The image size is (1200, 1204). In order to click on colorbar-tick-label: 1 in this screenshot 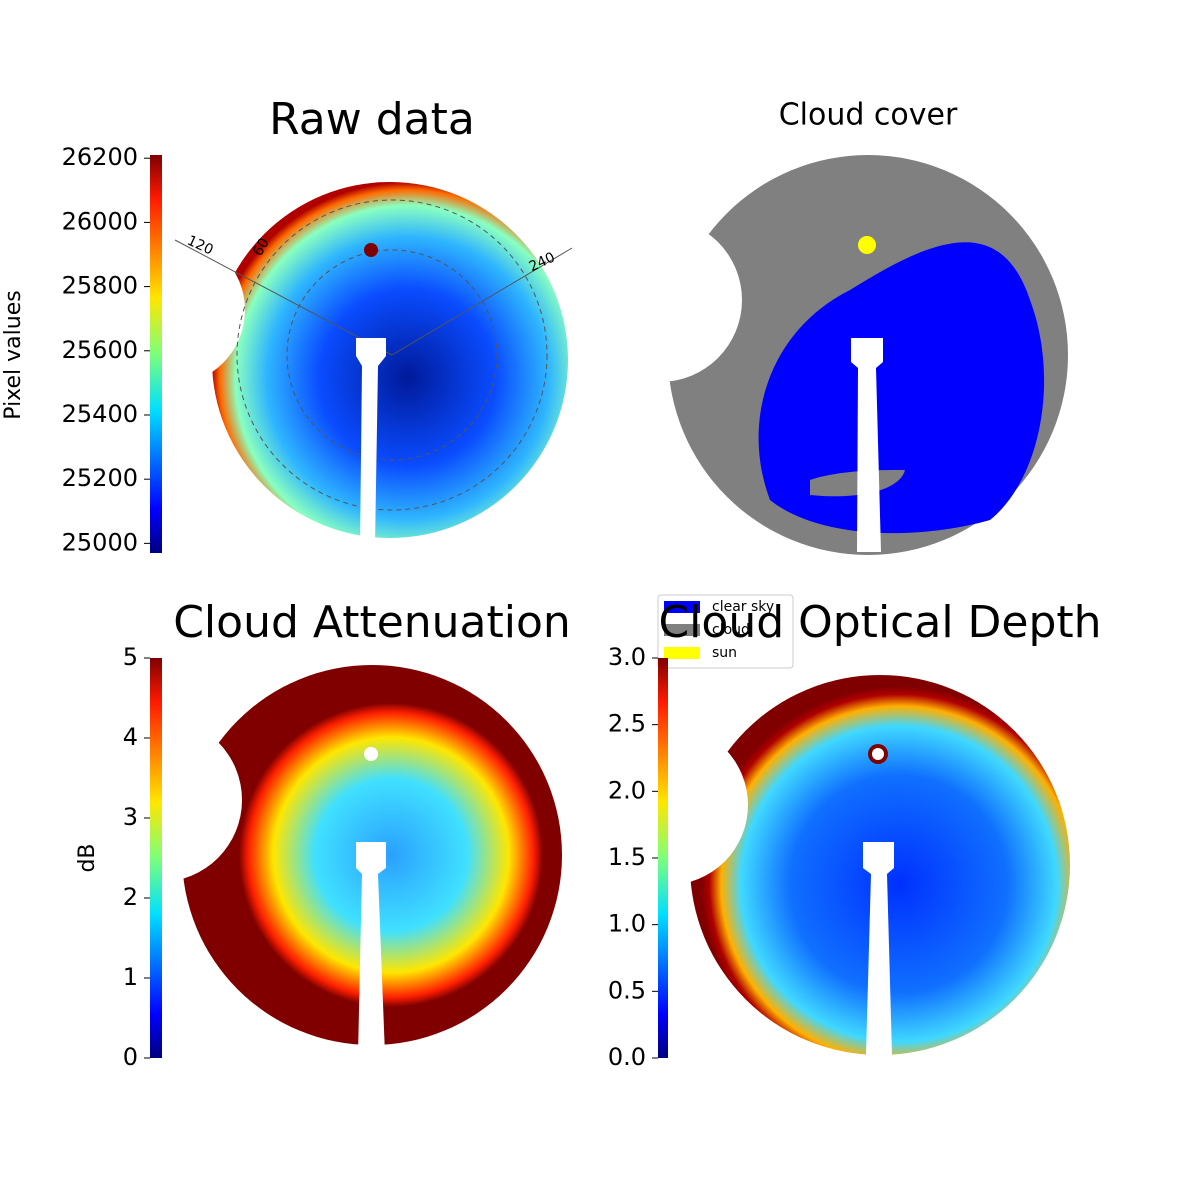, I will do `click(130, 977)`.